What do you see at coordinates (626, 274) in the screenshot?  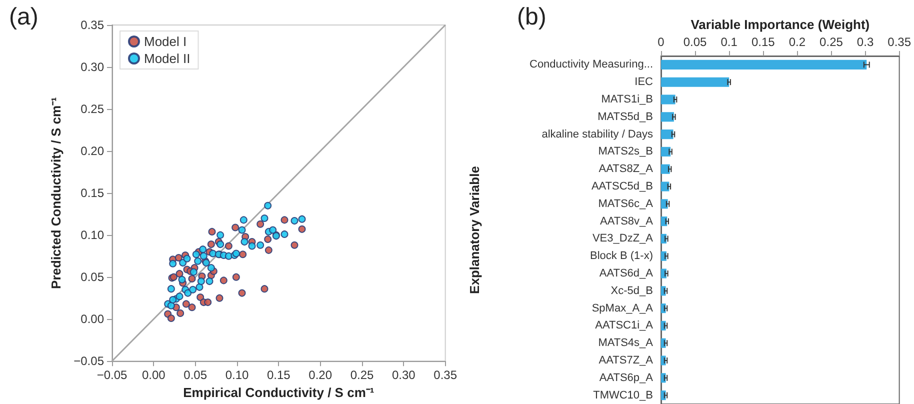 I see `y-tick-label: AATS6d_A` at bounding box center [626, 274].